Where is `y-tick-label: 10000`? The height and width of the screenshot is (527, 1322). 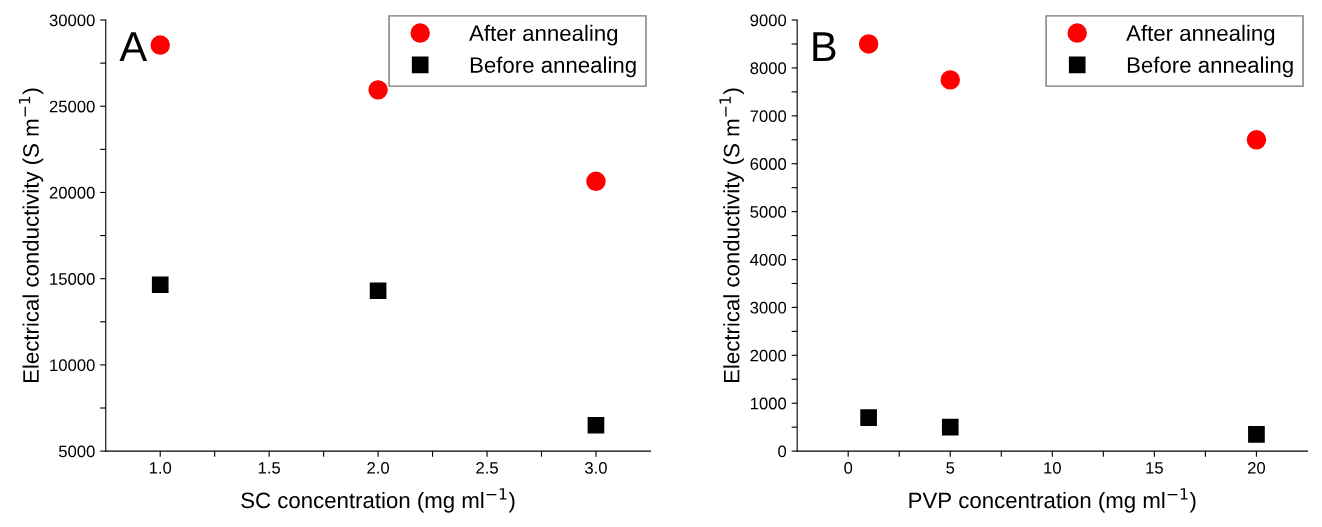
y-tick-label: 10000 is located at coordinates (72, 365).